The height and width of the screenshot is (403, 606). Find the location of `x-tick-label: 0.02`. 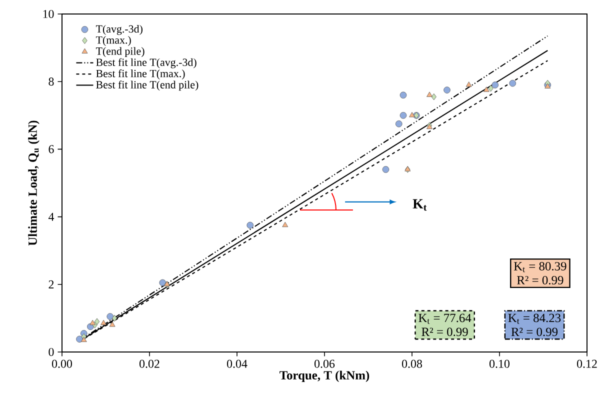

x-tick-label: 0.02 is located at coordinates (149, 364).